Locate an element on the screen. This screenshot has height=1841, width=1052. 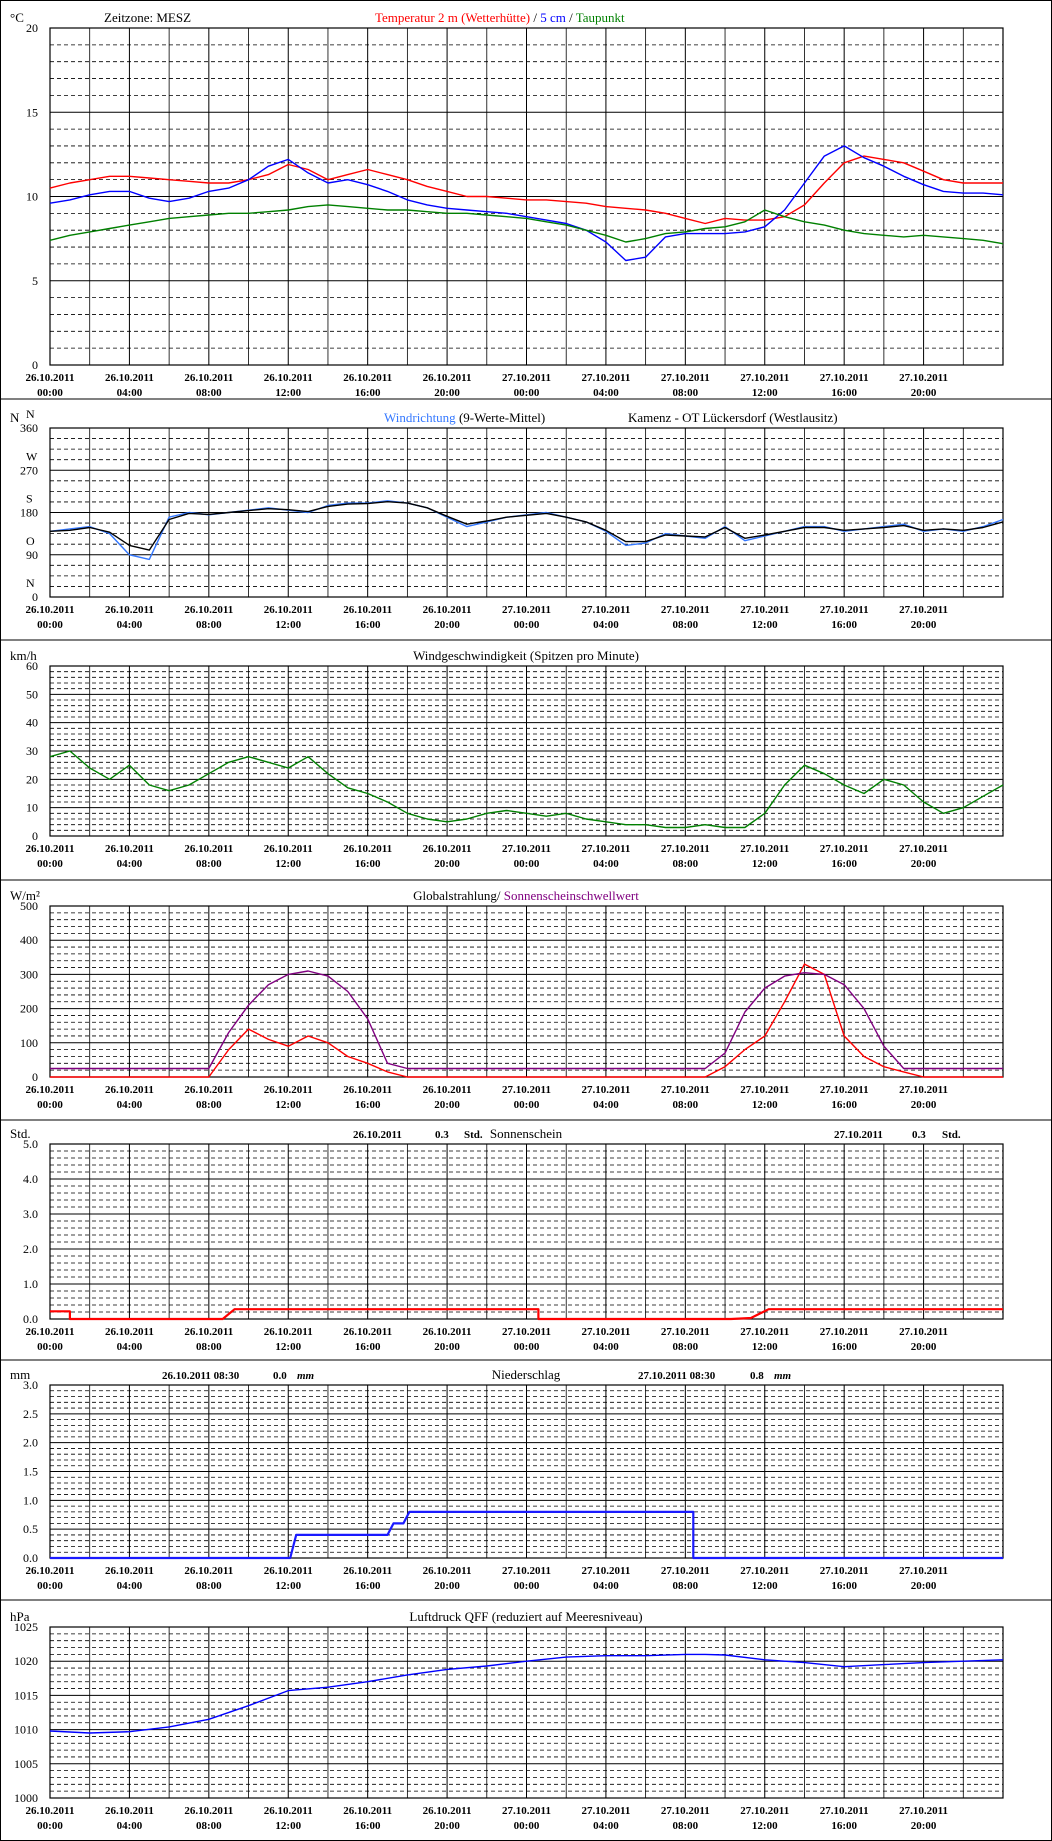
y-tick-label: 5 is located at coordinates (35, 281).